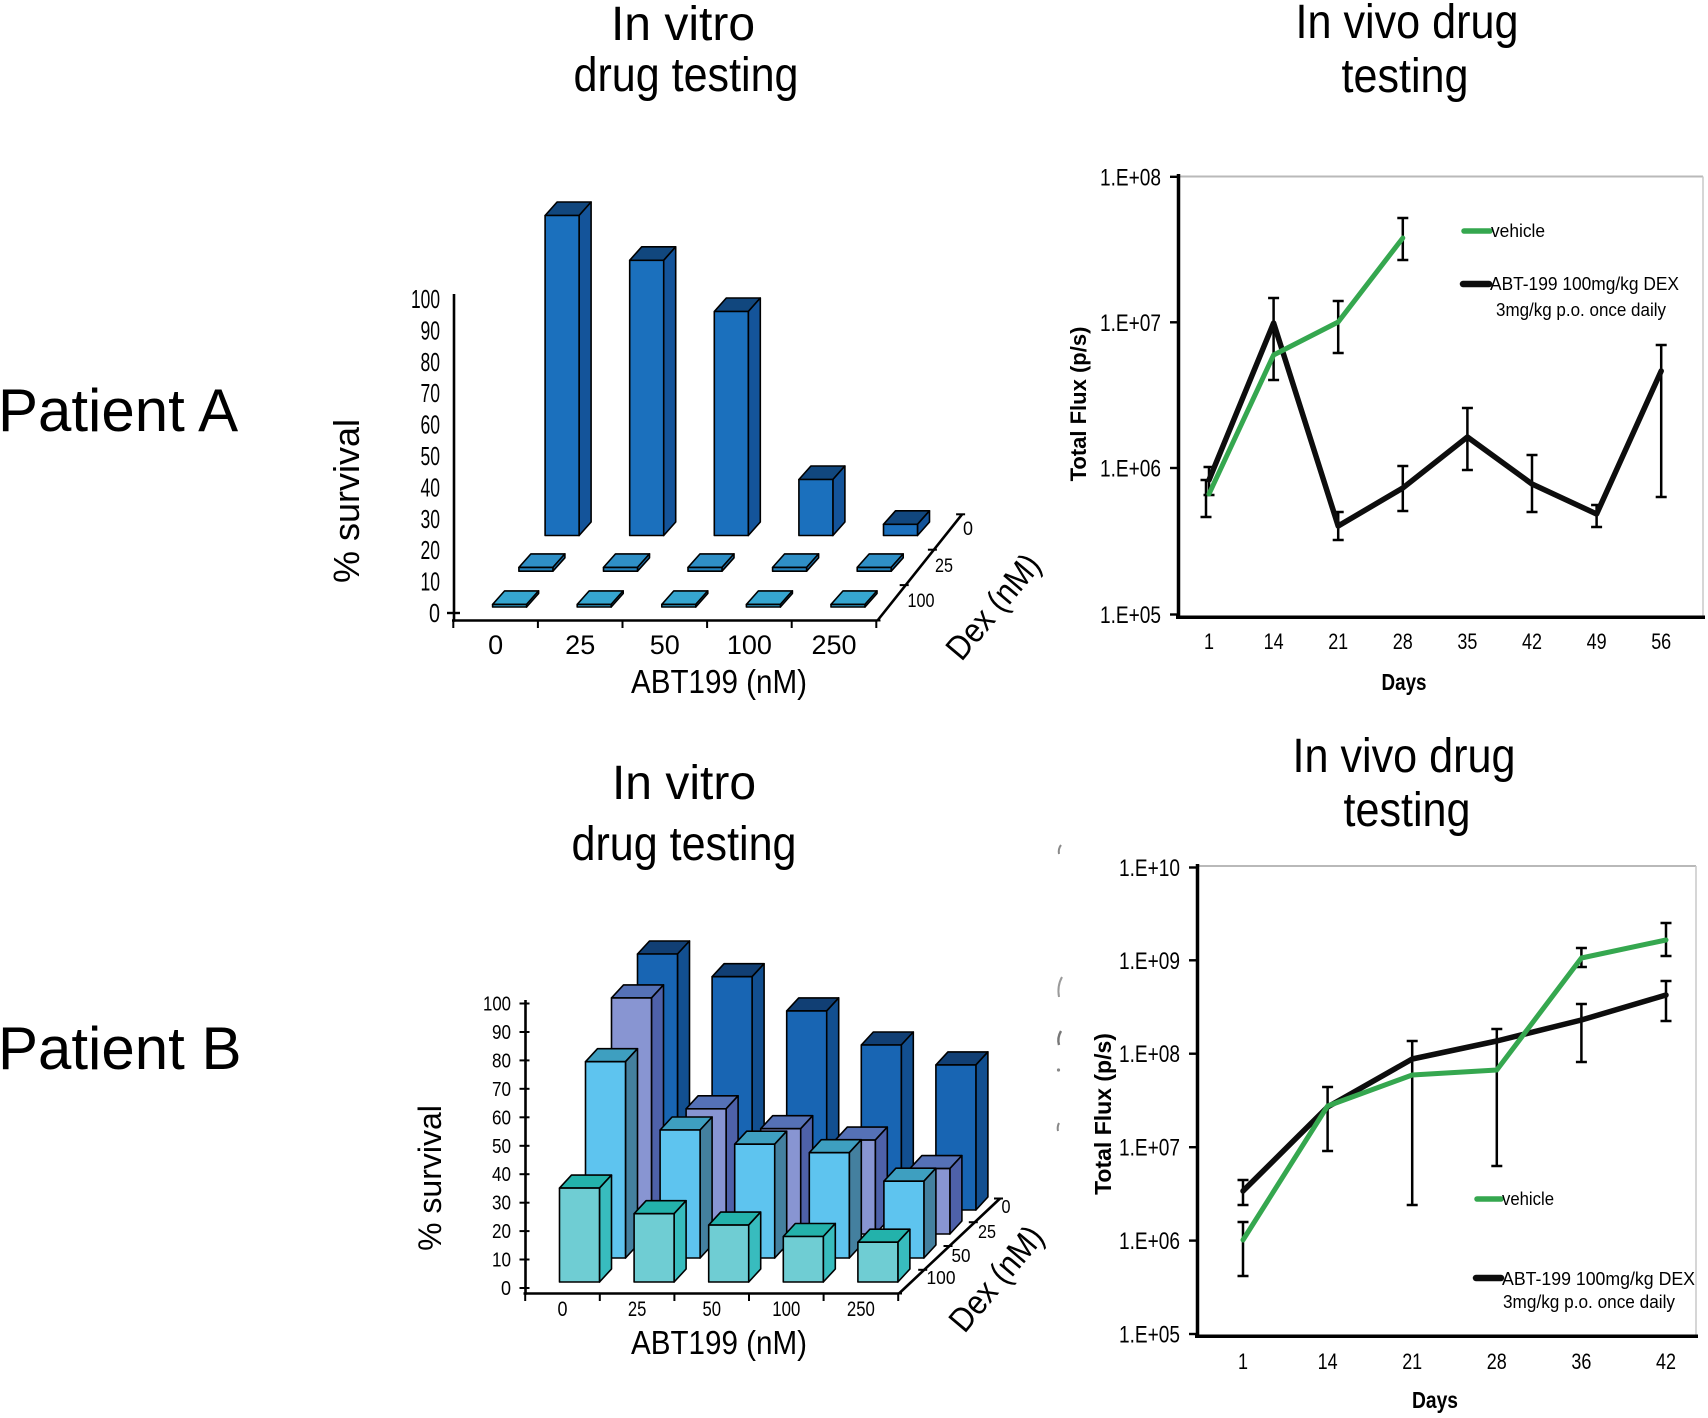  I want to click on svg-text: 1.E+09, so click(1149, 961).